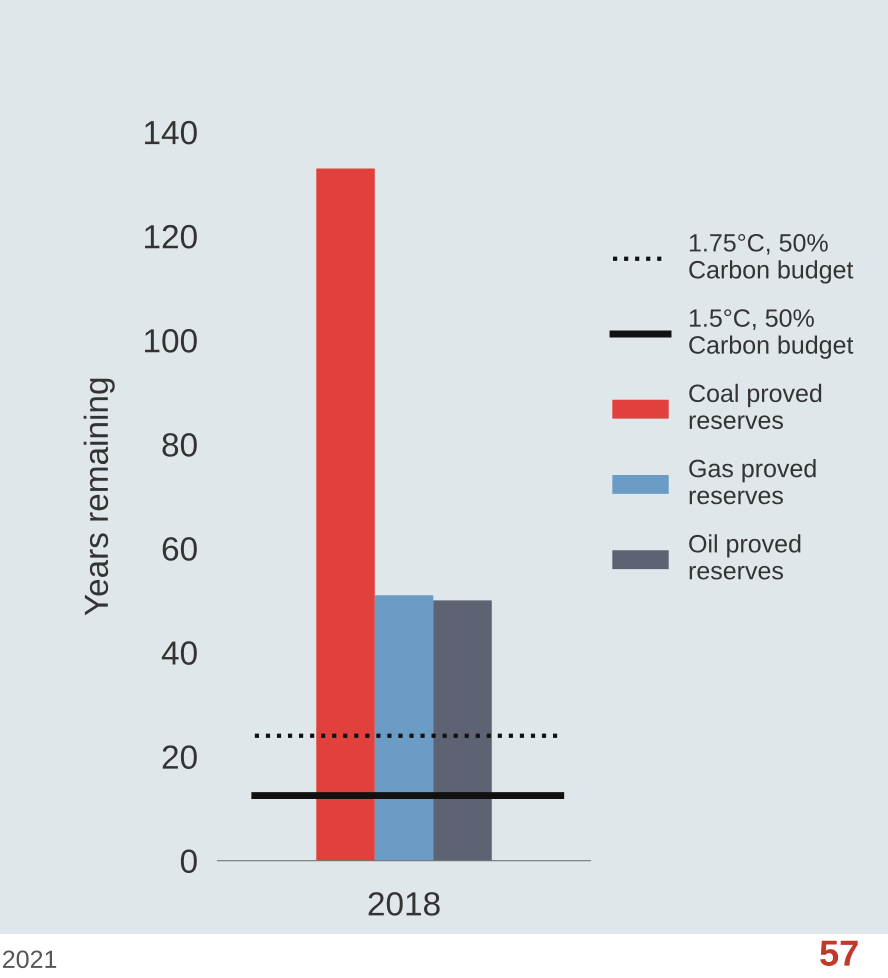 Image resolution: width=888 pixels, height=978 pixels. Describe the element at coordinates (744, 557) in the screenshot. I see `legend-label: Oil proved reserves` at that location.